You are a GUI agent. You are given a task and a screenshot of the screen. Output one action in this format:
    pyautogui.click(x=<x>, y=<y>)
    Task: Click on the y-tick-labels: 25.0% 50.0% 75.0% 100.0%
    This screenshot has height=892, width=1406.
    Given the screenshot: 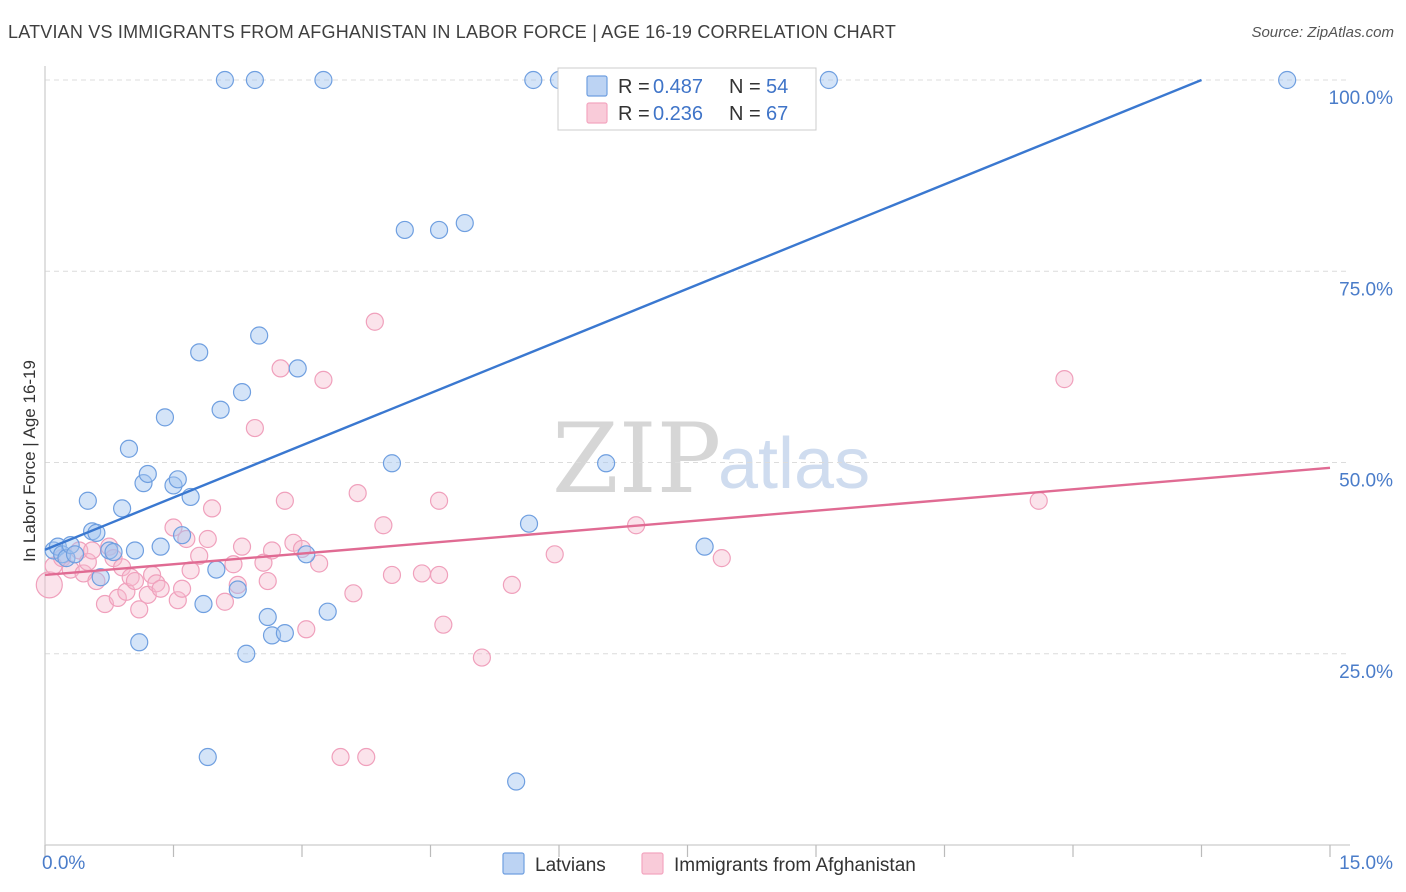 What is the action you would take?
    pyautogui.click(x=1361, y=385)
    